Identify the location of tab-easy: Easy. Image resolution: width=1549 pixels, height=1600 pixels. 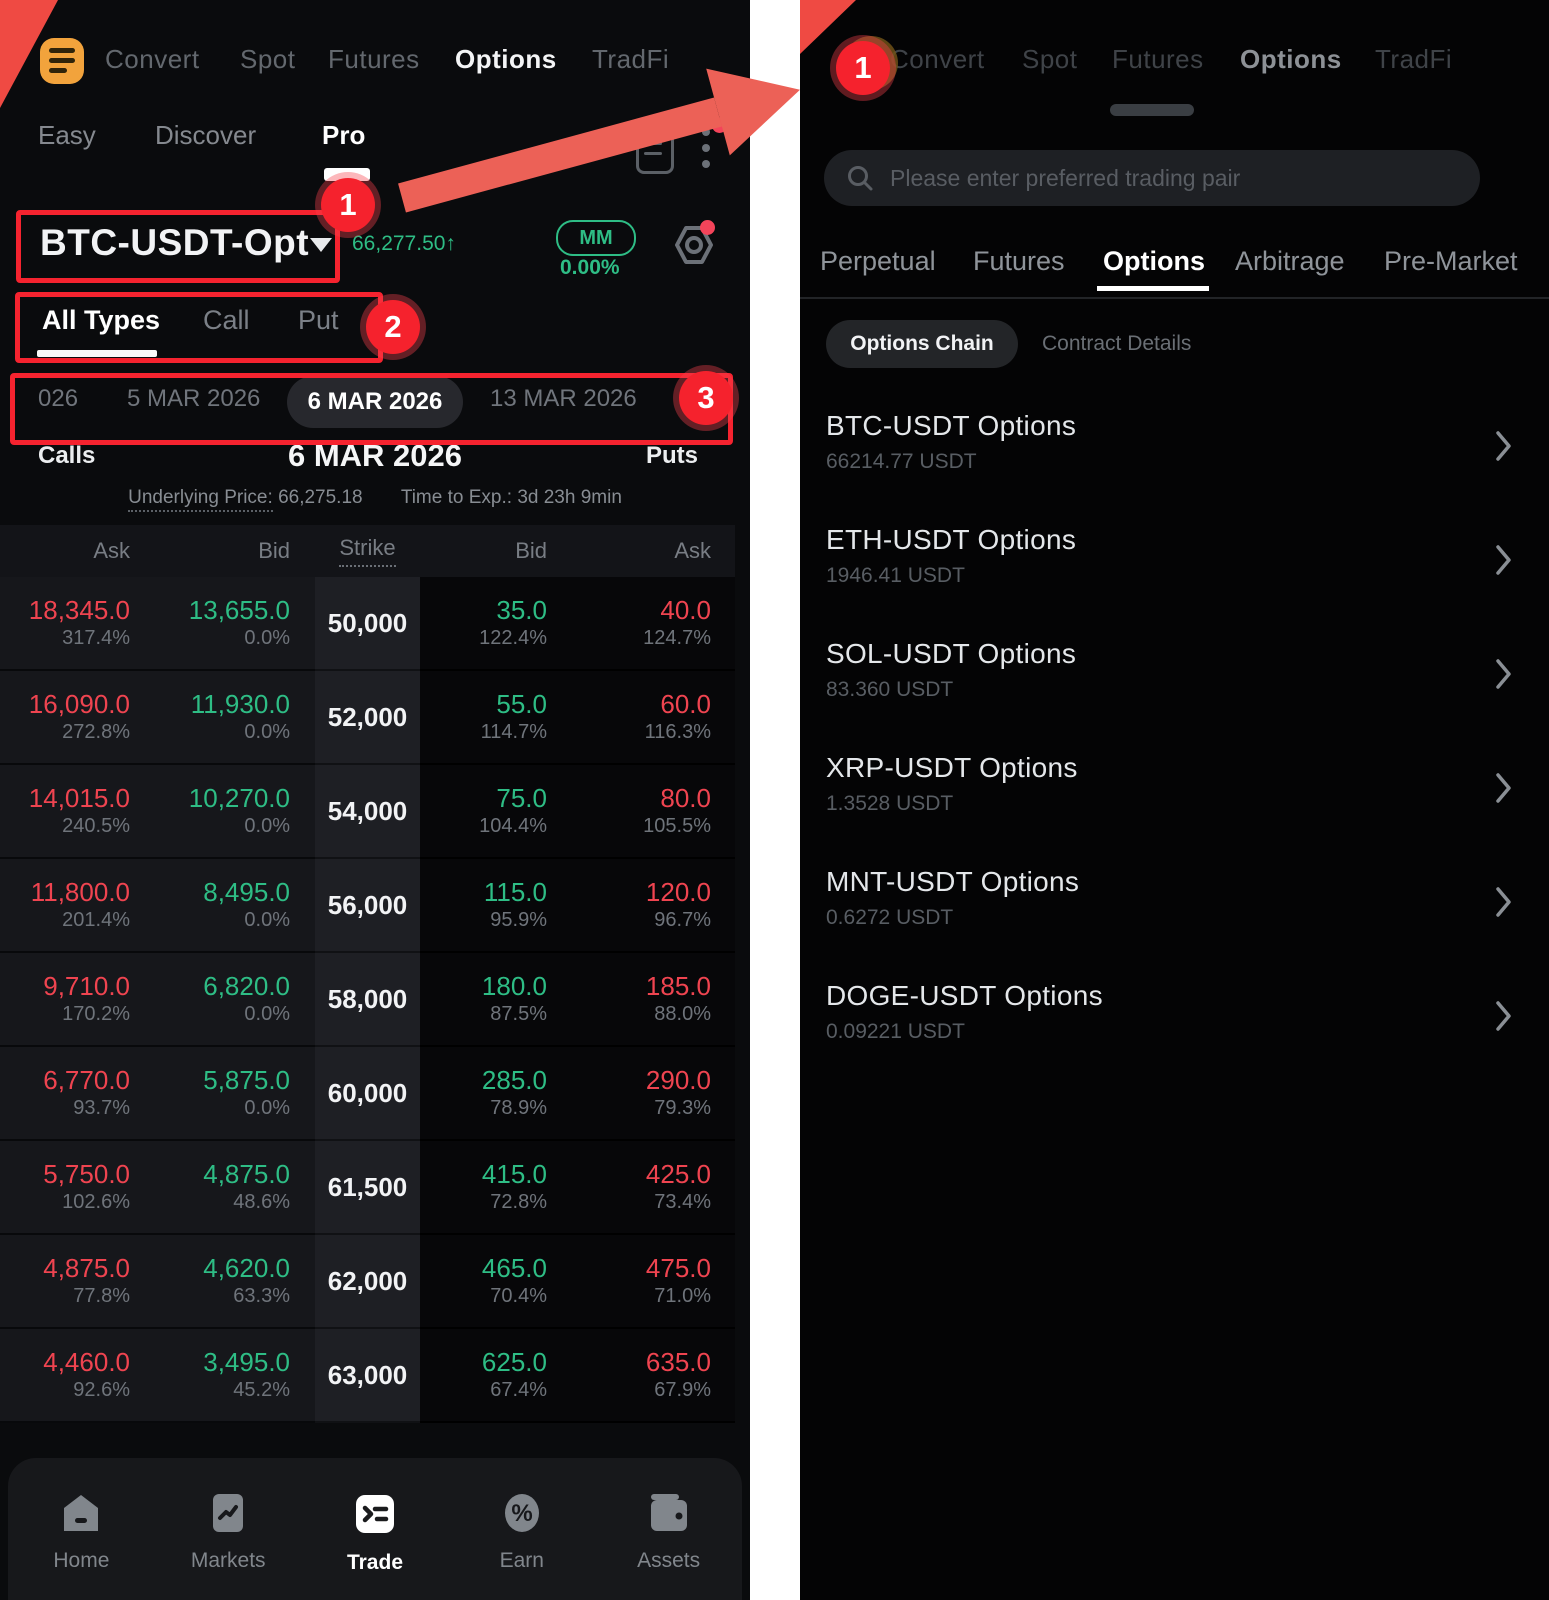
(67, 135).